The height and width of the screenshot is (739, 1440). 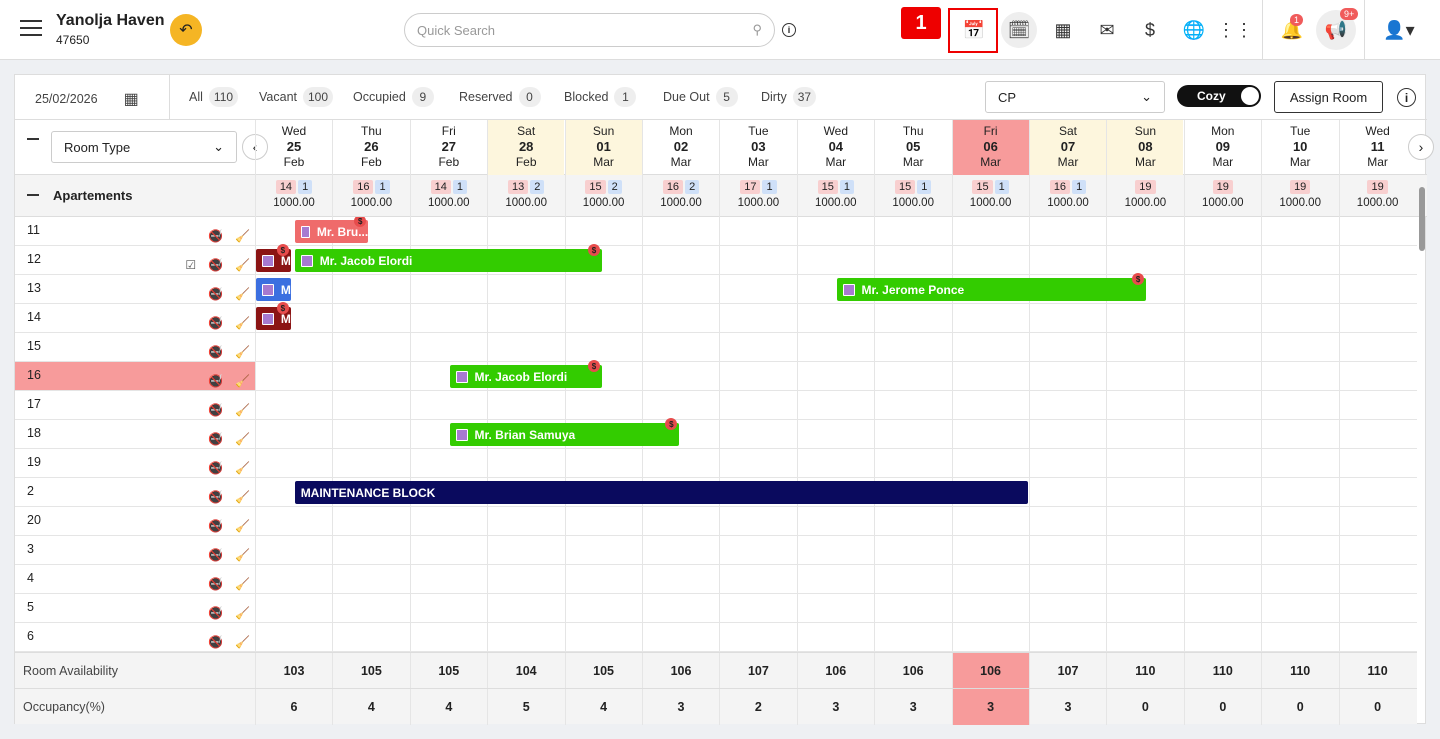 What do you see at coordinates (526, 147) in the screenshot?
I see `date-column-header: Sat 28 Feb` at bounding box center [526, 147].